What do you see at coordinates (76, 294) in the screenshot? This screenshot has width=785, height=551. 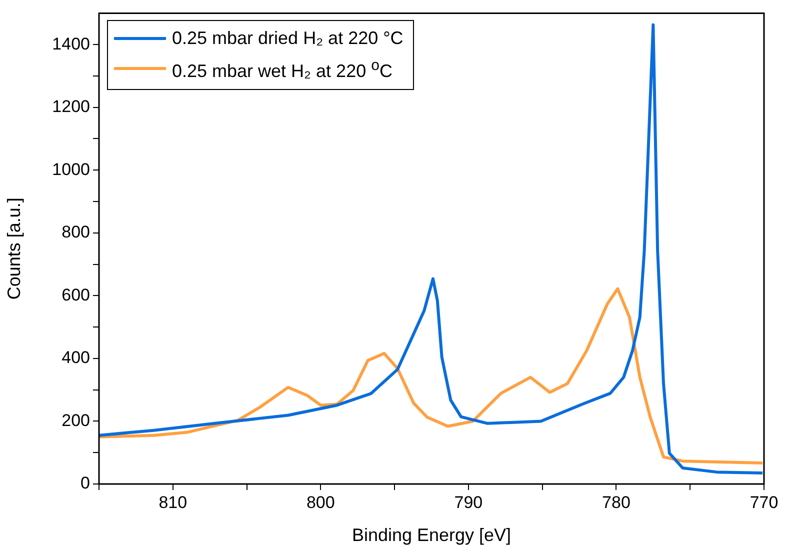 I see `y-tick-label: 600` at bounding box center [76, 294].